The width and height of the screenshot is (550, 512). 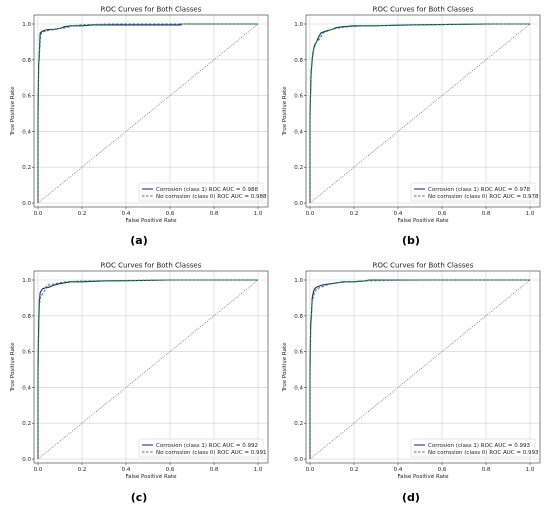 What do you see at coordinates (207, 190) in the screenshot?
I see `legend-entry-label: Corrosion (class 1) ROC AUC = 0.988` at bounding box center [207, 190].